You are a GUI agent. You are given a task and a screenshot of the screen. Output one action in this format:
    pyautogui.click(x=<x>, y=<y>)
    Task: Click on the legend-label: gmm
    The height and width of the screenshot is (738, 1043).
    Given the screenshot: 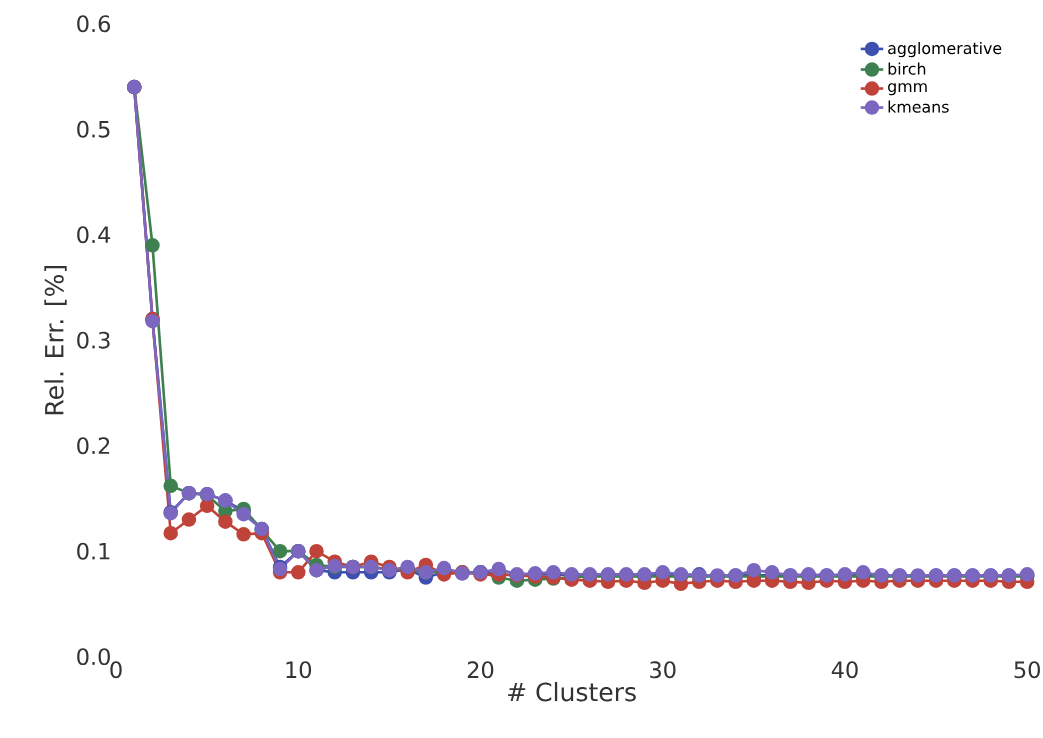 What is the action you would take?
    pyautogui.click(x=907, y=89)
    